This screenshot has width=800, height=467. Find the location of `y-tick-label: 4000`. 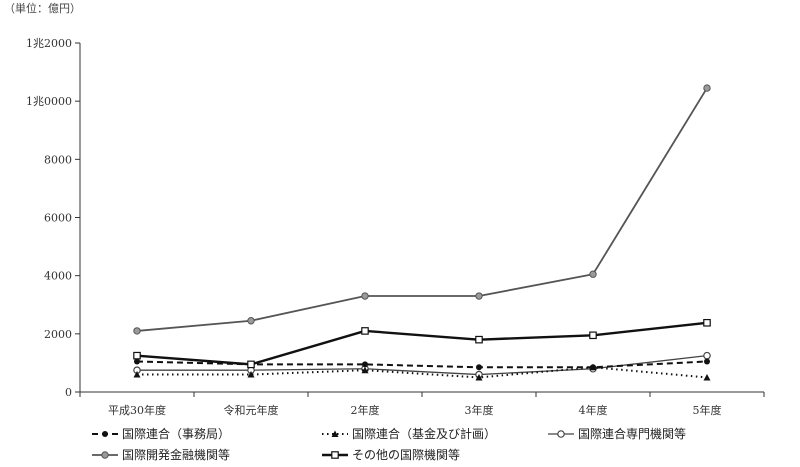

y-tick-label: 4000 is located at coordinates (58, 276).